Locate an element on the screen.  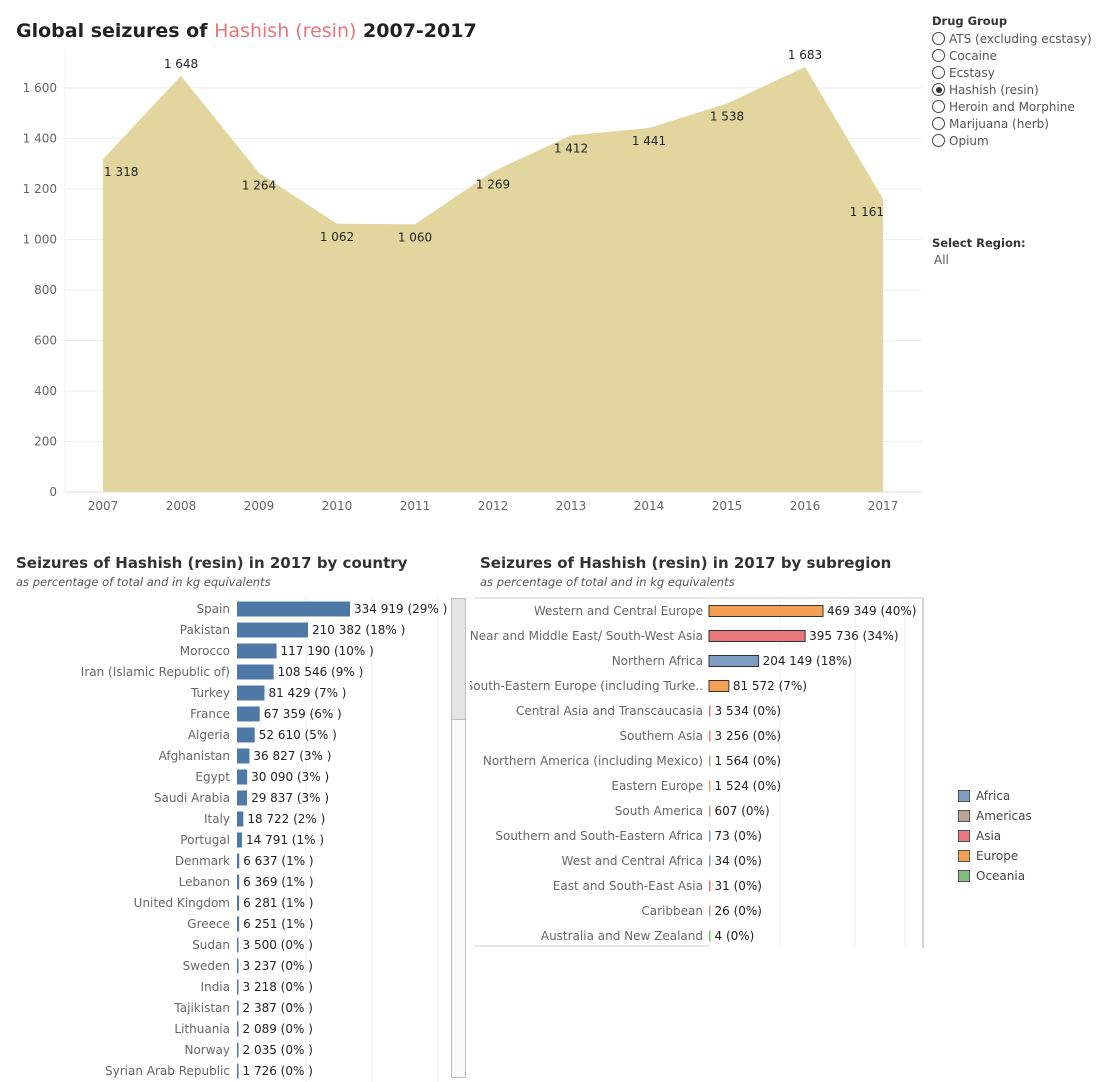
country-label: Norway is located at coordinates (207, 1050).